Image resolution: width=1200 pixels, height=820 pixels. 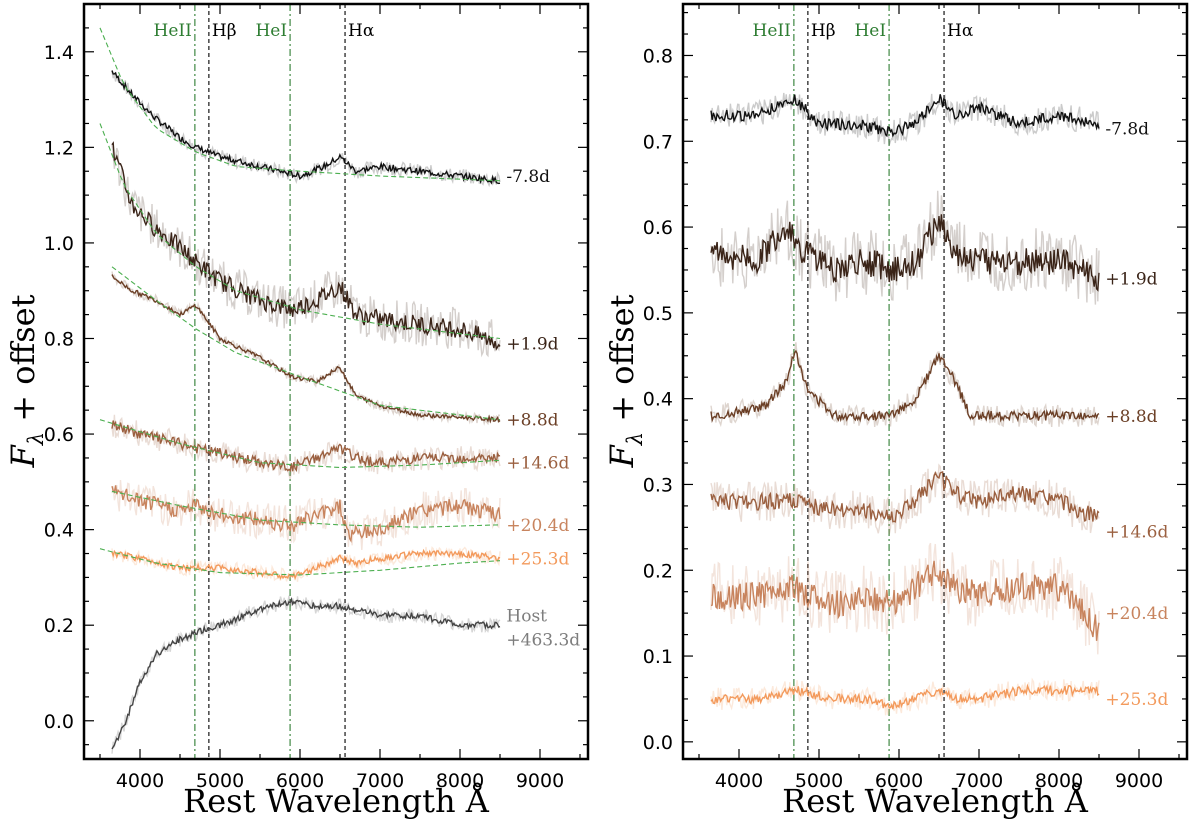 What do you see at coordinates (1059, 781) in the screenshot?
I see `right-xtick-label-4: 8000` at bounding box center [1059, 781].